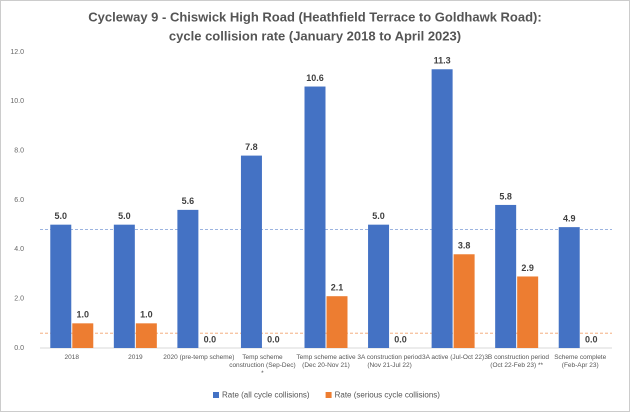 The height and width of the screenshot is (412, 630). Describe the element at coordinates (505, 196) in the screenshot. I see `value-label: 5.8` at that location.